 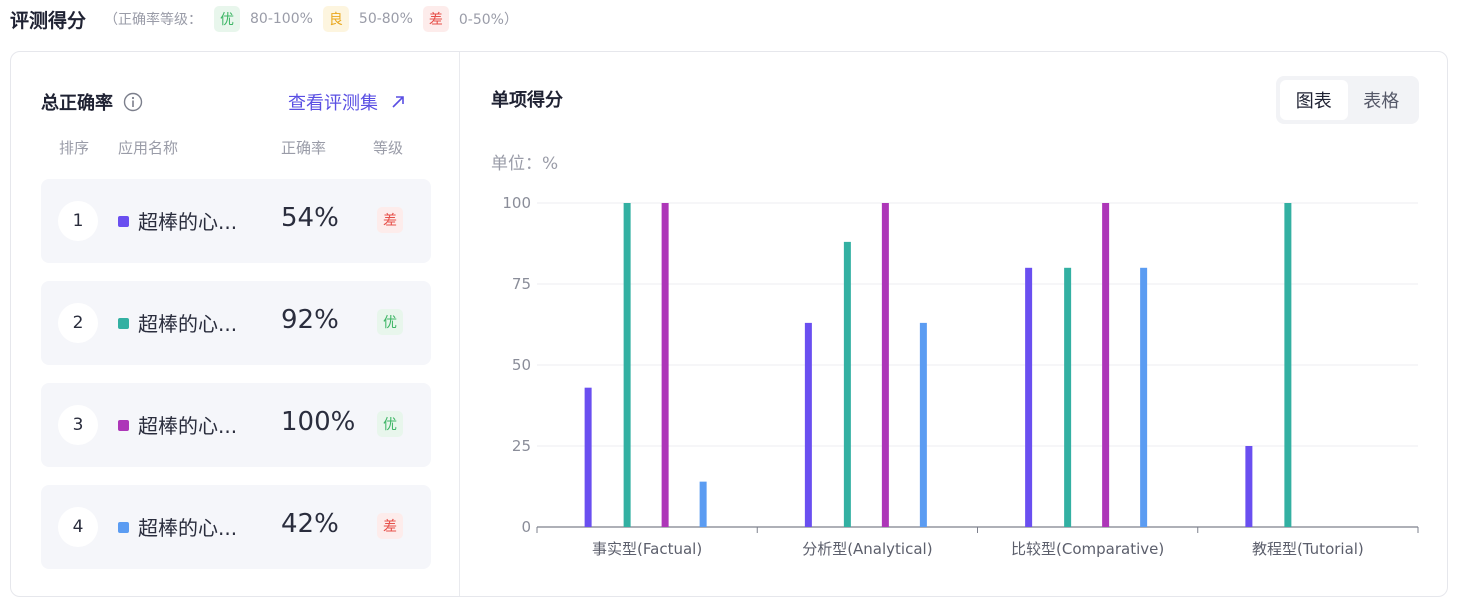 I want to click on item-scores-title: 单项得分, so click(x=527, y=100).